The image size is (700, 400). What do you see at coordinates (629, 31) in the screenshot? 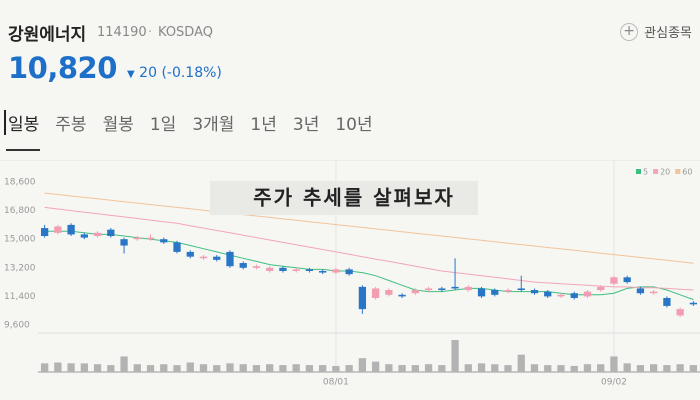
I see `plus-icon: +` at bounding box center [629, 31].